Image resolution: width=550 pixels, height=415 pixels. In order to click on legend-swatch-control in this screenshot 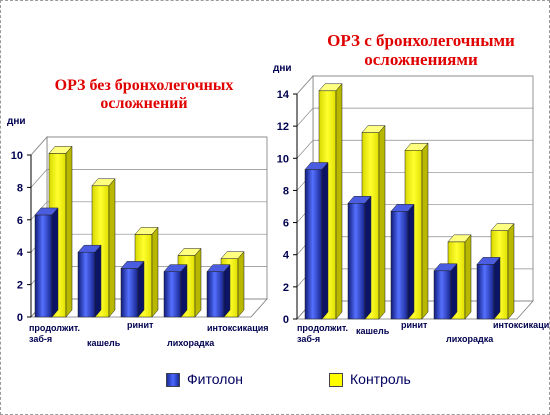, I will do `click(336, 380)`.